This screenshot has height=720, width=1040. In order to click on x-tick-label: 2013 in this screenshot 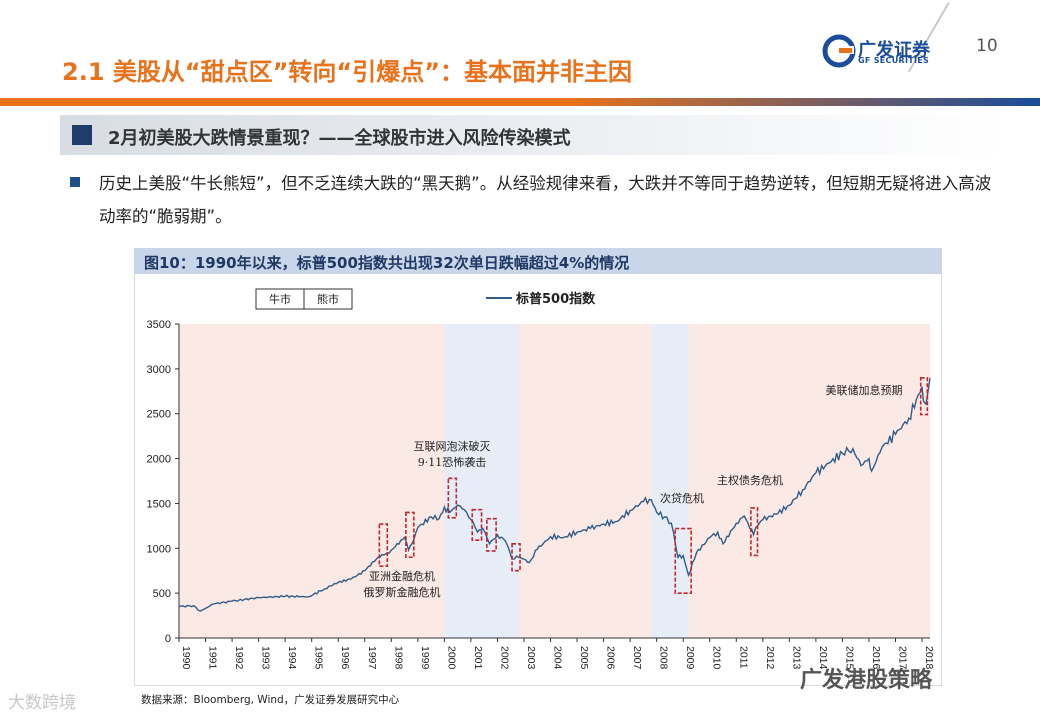, I will do `click(796, 658)`.